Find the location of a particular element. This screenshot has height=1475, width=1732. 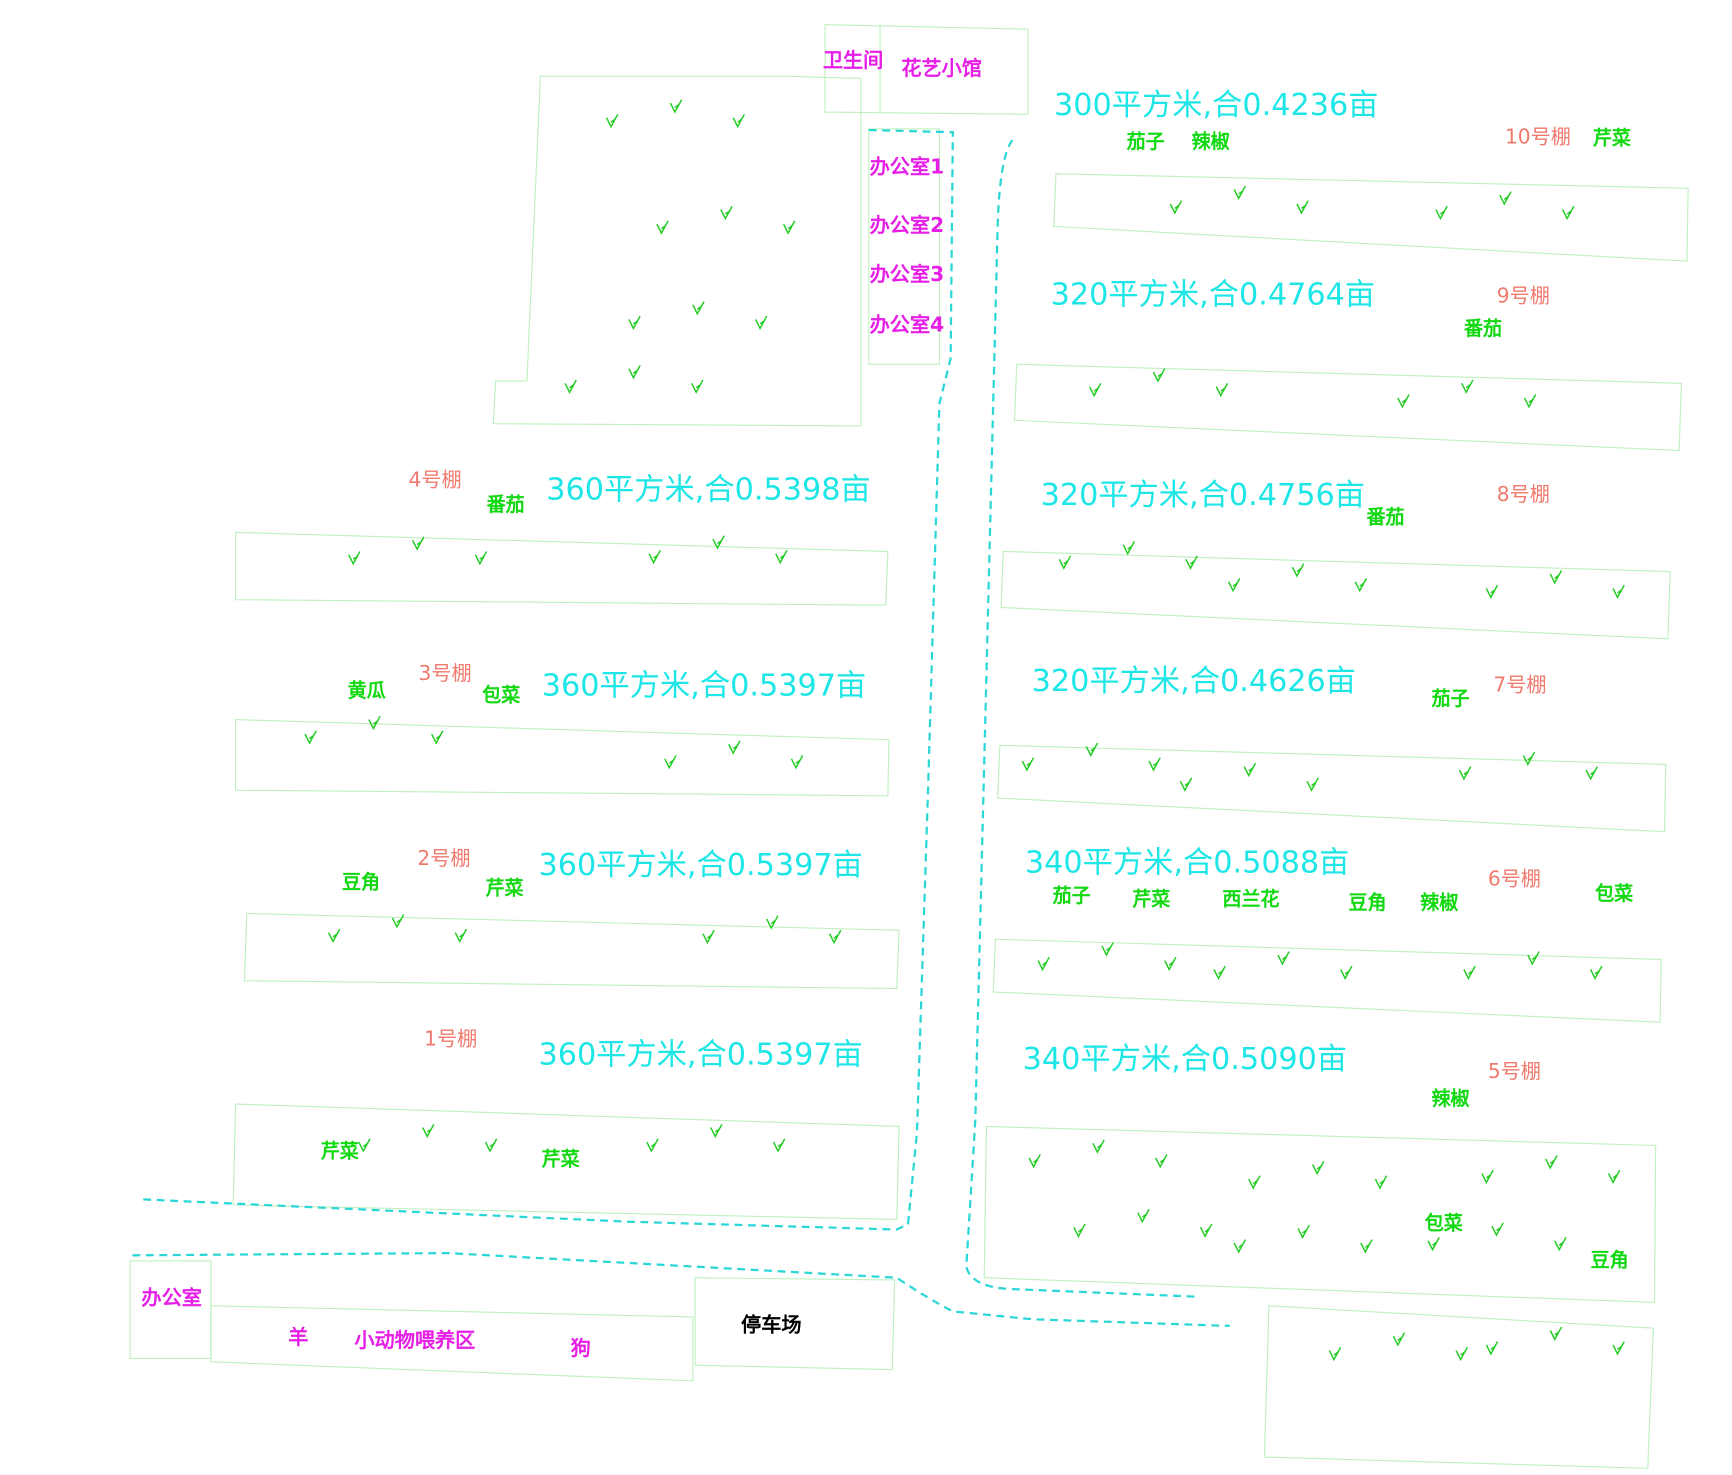

greenhouse-area: 320平方米,合0.4626亩 is located at coordinates (1194, 681).